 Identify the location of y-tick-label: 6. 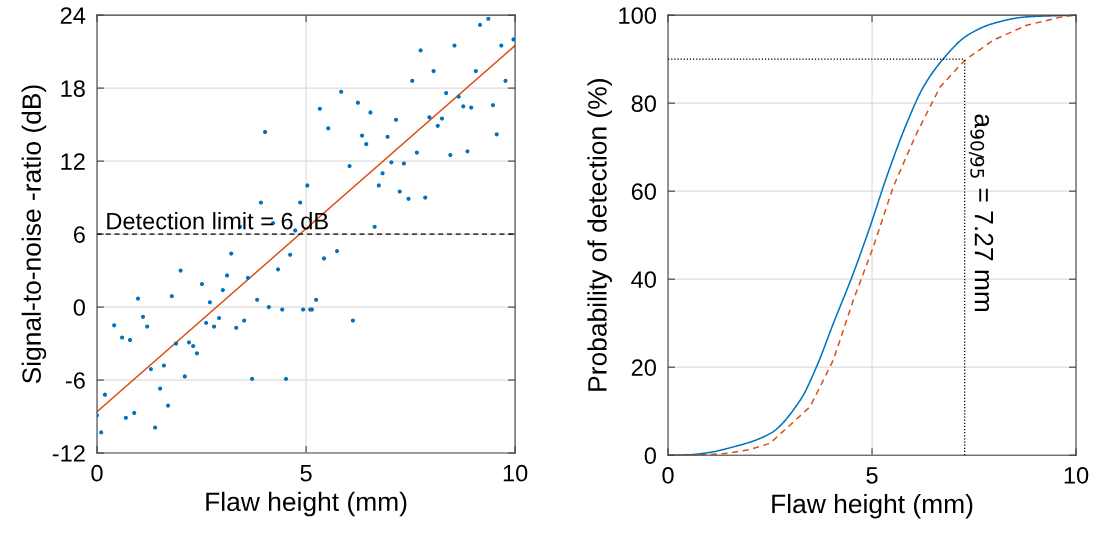
(79, 234).